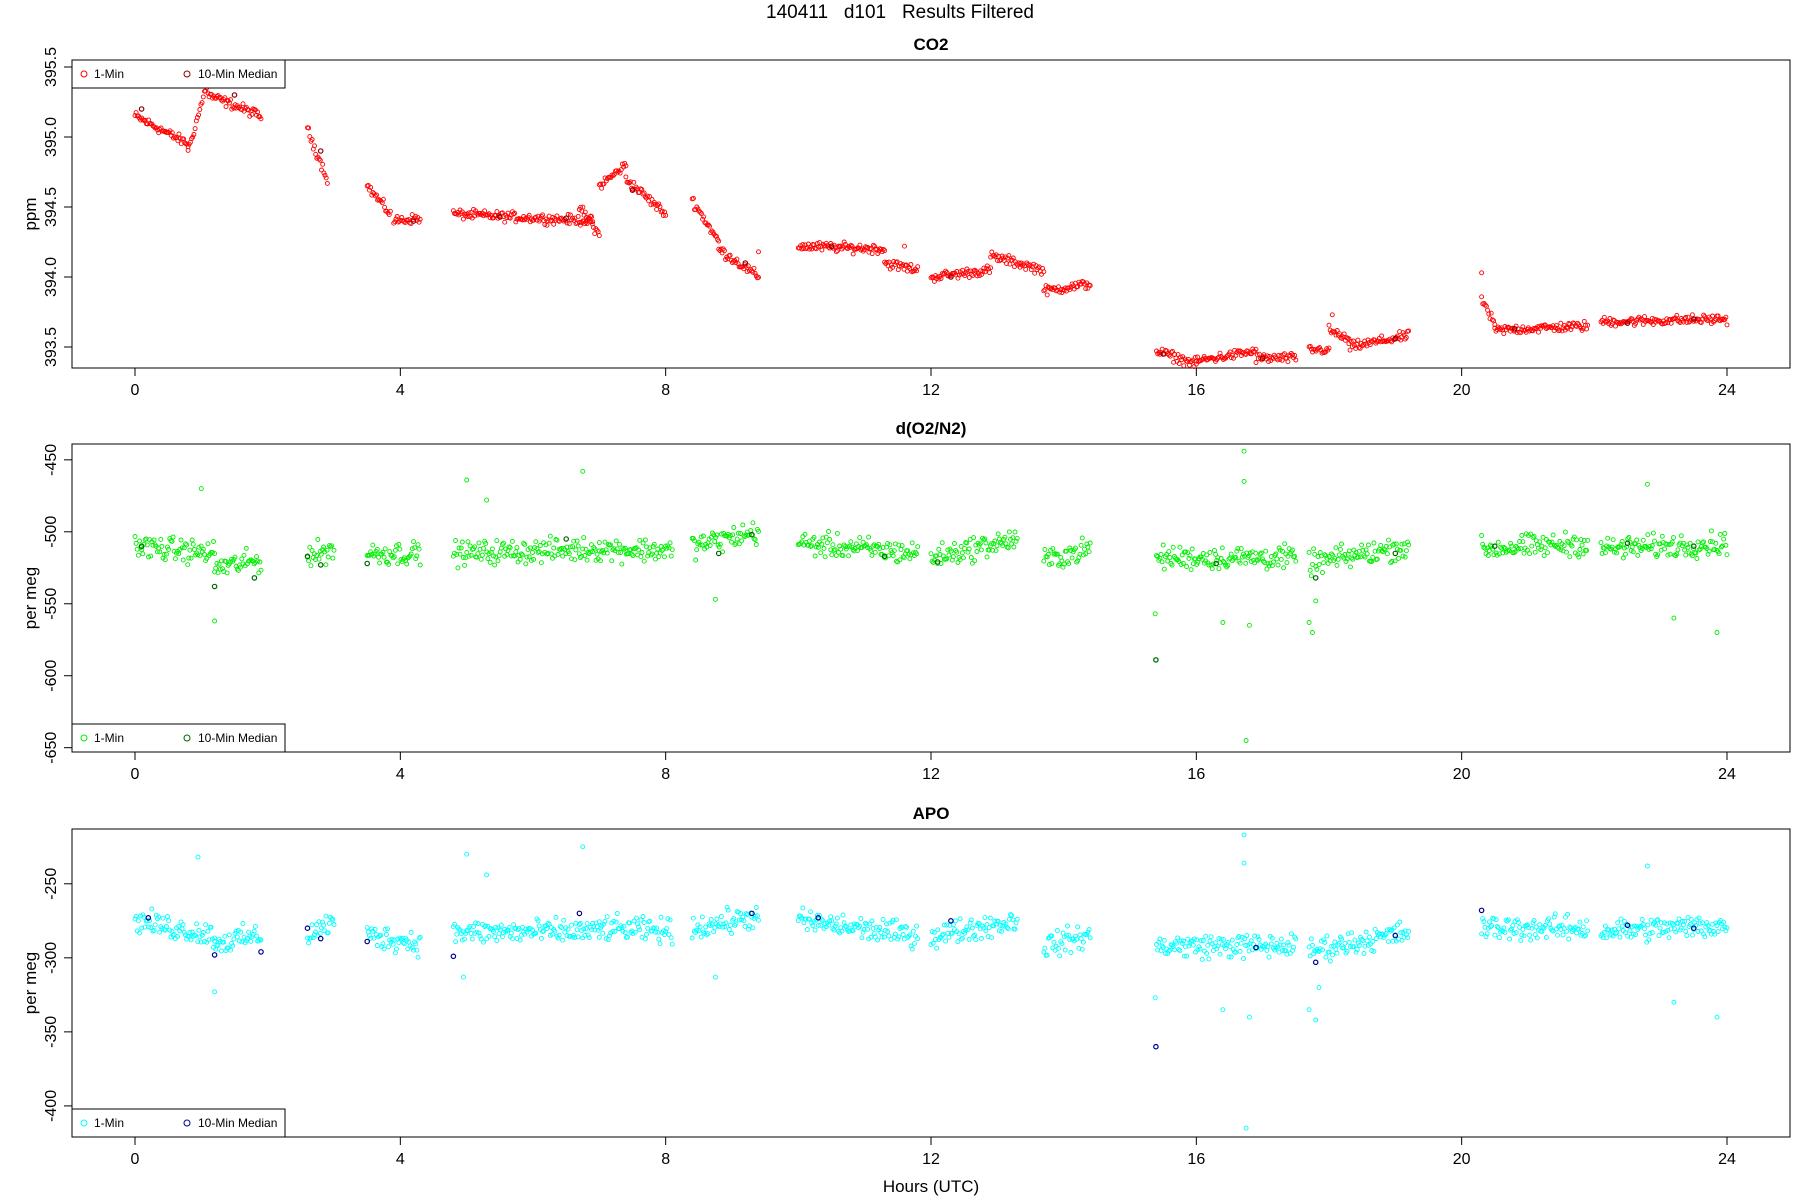 This screenshot has width=1800, height=1200. I want to click on legend-marker-median, so click(187, 1123).